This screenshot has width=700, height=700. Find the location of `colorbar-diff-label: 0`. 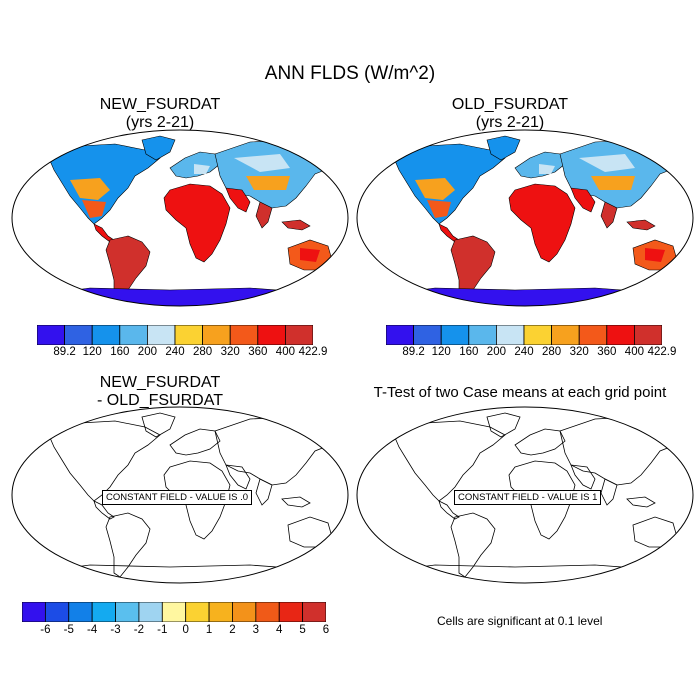

colorbar-diff-label: 0 is located at coordinates (185, 630).